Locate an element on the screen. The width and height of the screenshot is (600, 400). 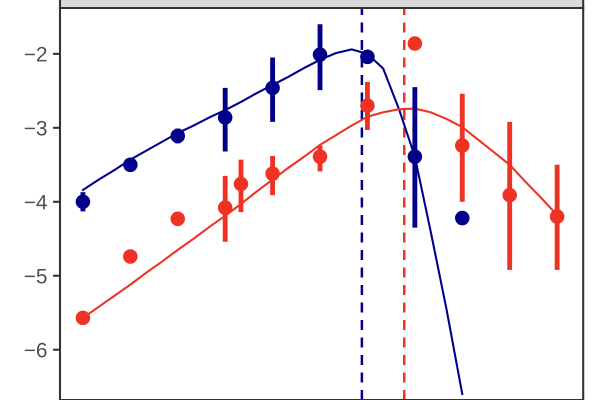
y-tick-label: −6 is located at coordinates (35, 350).